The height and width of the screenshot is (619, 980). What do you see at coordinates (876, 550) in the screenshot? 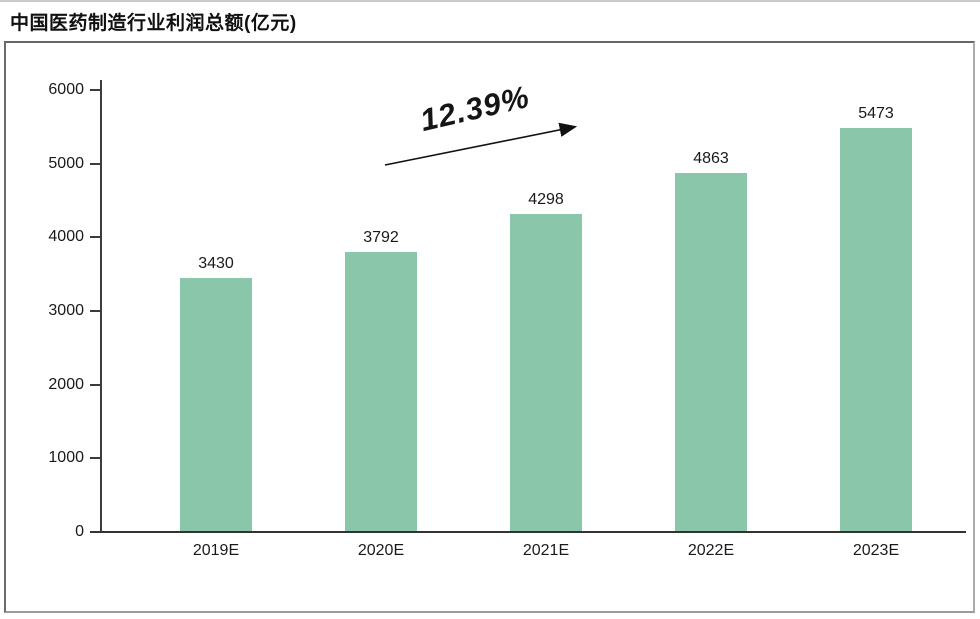
I see `x-axis-category-label: 2023E` at bounding box center [876, 550].